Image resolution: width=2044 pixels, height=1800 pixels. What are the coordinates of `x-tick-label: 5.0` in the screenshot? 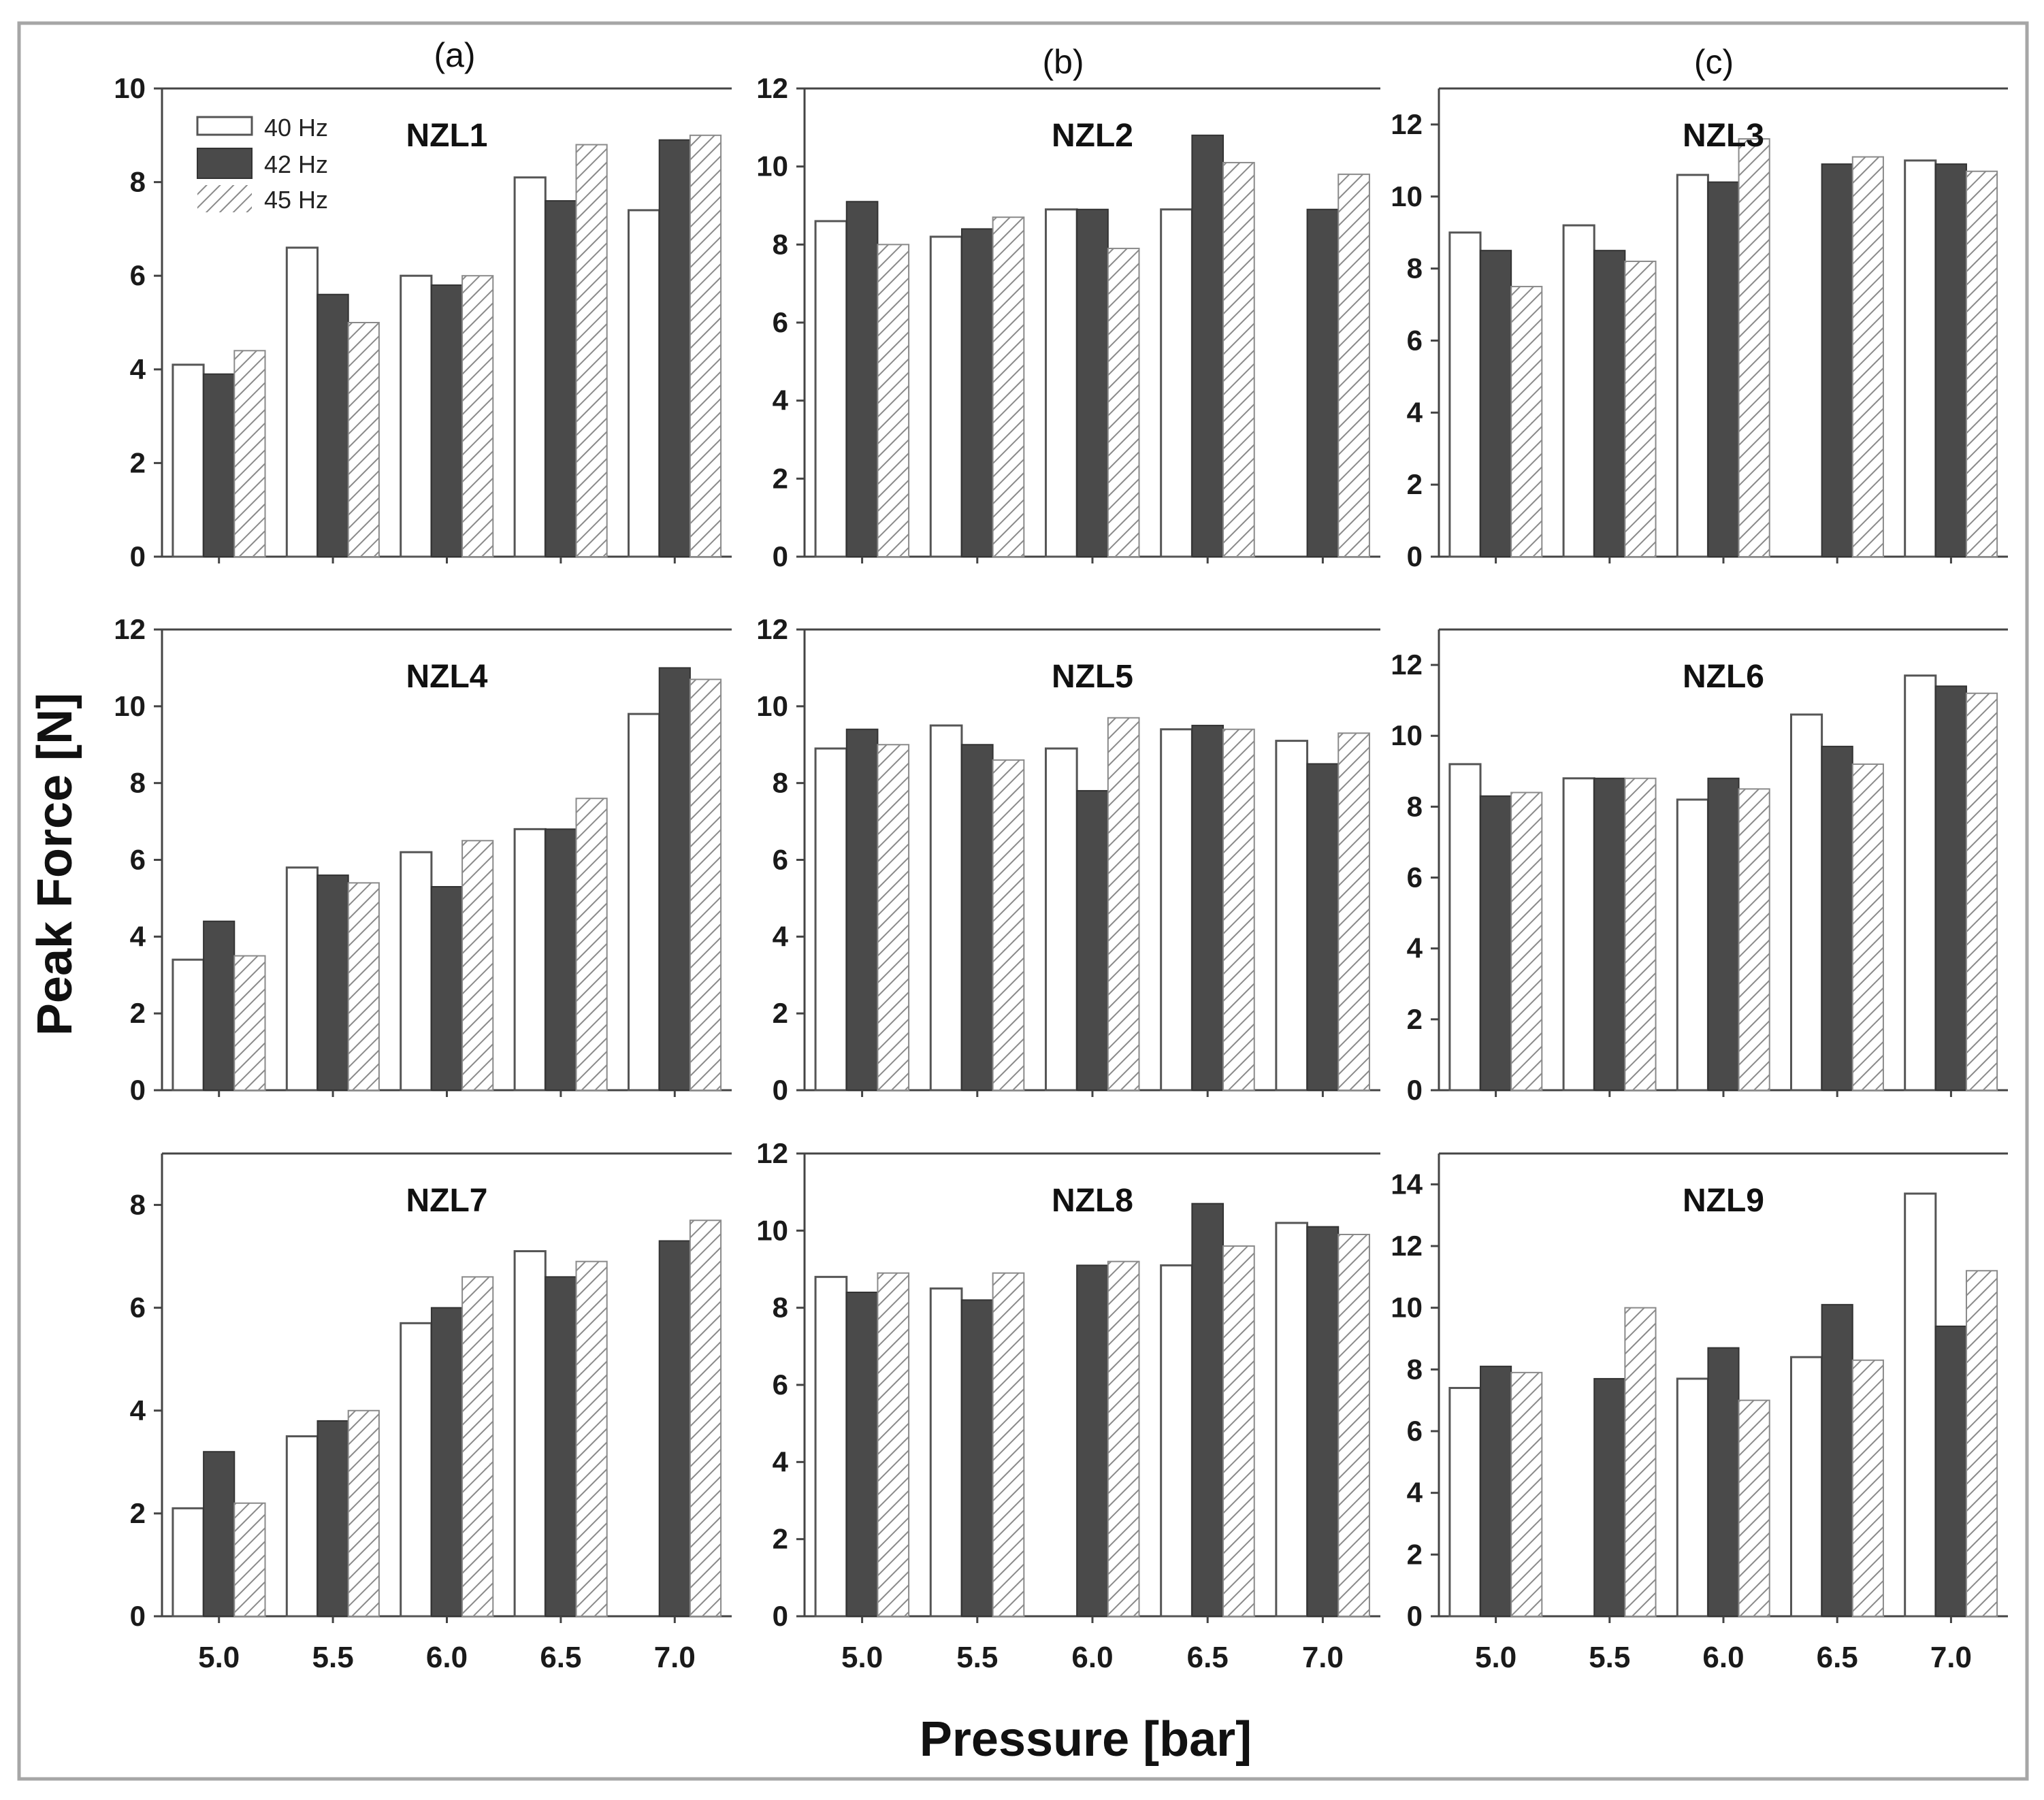 It's located at (862, 1657).